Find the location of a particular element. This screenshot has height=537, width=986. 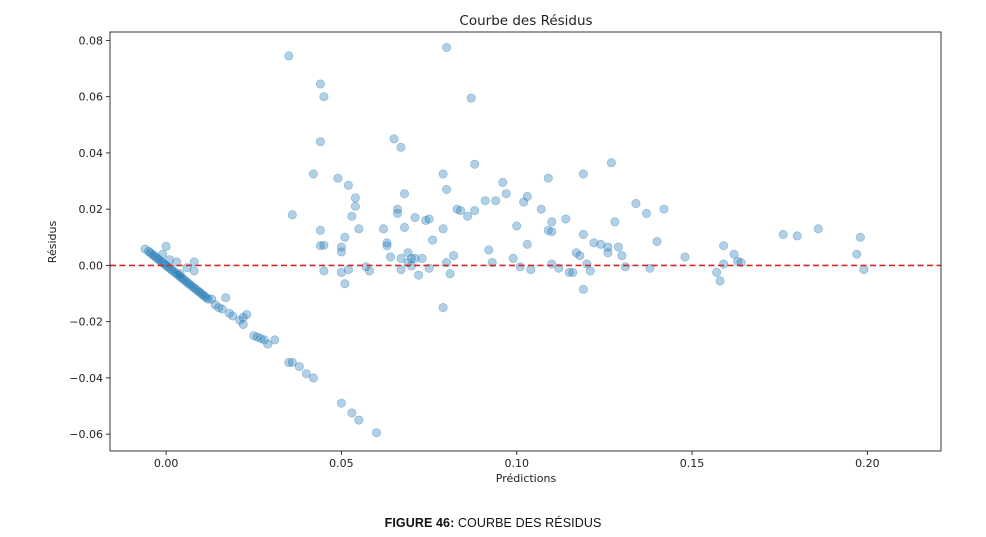

x-tick-label: 0.00 is located at coordinates (166, 463).